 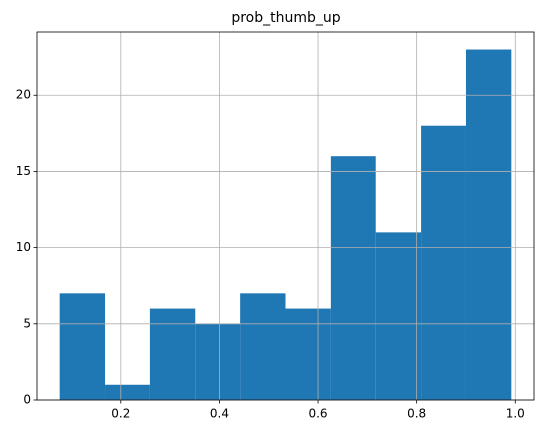 I want to click on y-tick-label: 20, so click(x=23, y=95).